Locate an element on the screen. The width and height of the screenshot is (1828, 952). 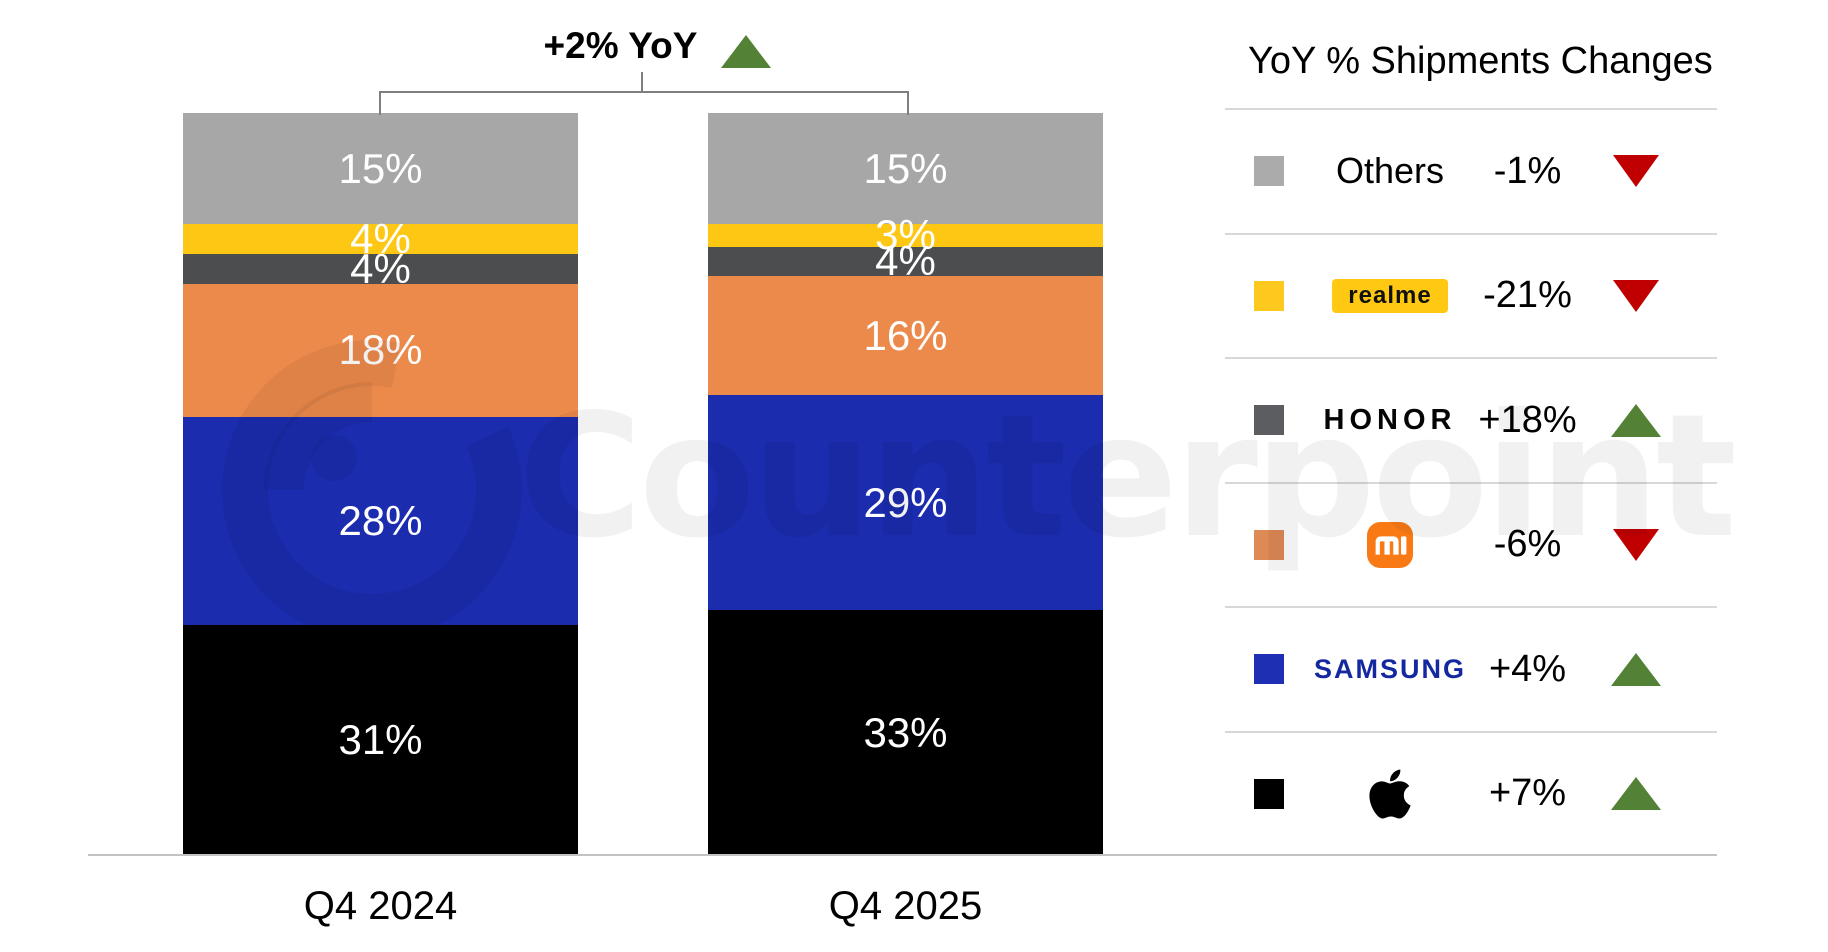
yoy-bracket is located at coordinates (644, 103).